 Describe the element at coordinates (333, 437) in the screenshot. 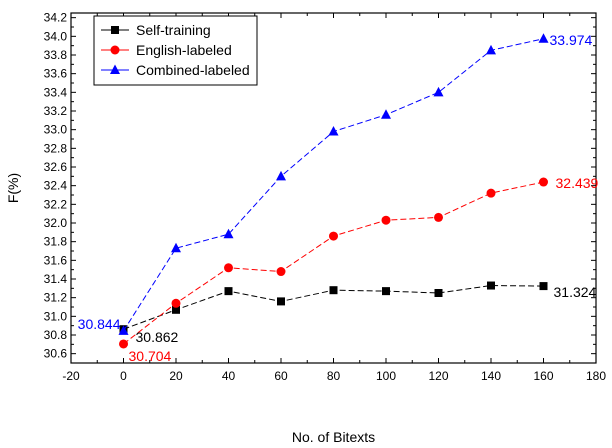

I see `x-axis-title: No. of Bitexts` at that location.